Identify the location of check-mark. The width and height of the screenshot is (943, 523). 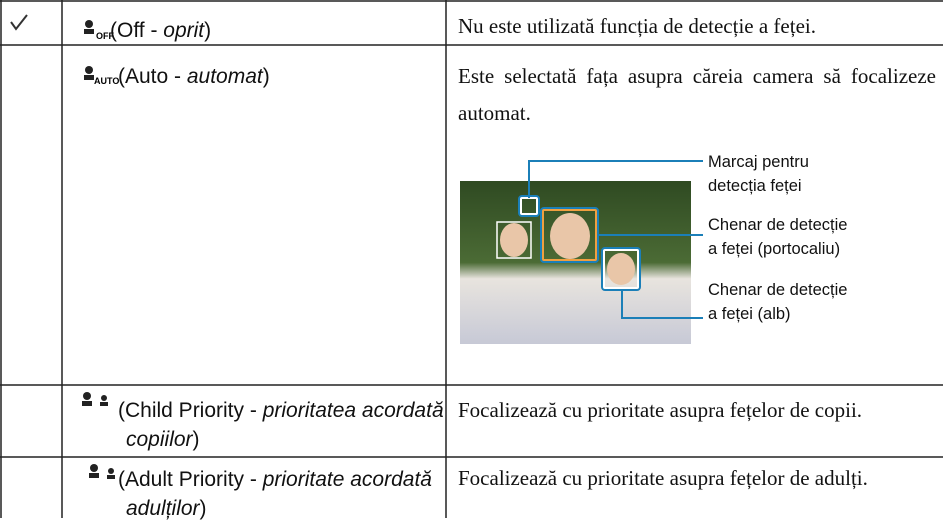
(19, 22).